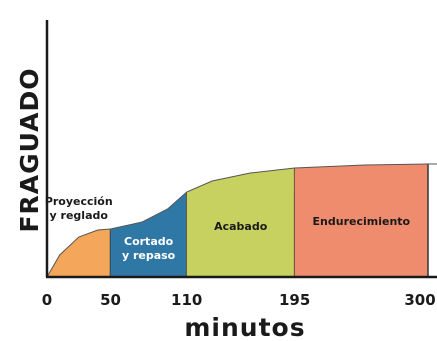  Describe the element at coordinates (79, 215) in the screenshot. I see `phase-label-line: y reglado` at that location.